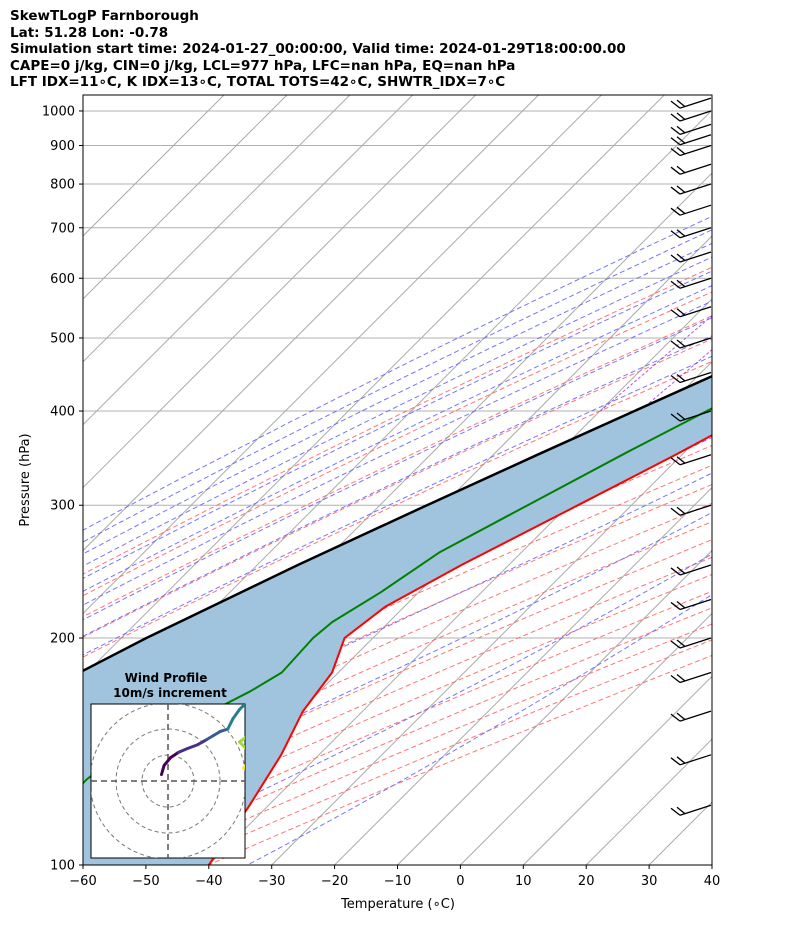 The width and height of the screenshot is (794, 937). What do you see at coordinates (397, 881) in the screenshot?
I see `x-tick-label: −10` at bounding box center [397, 881].